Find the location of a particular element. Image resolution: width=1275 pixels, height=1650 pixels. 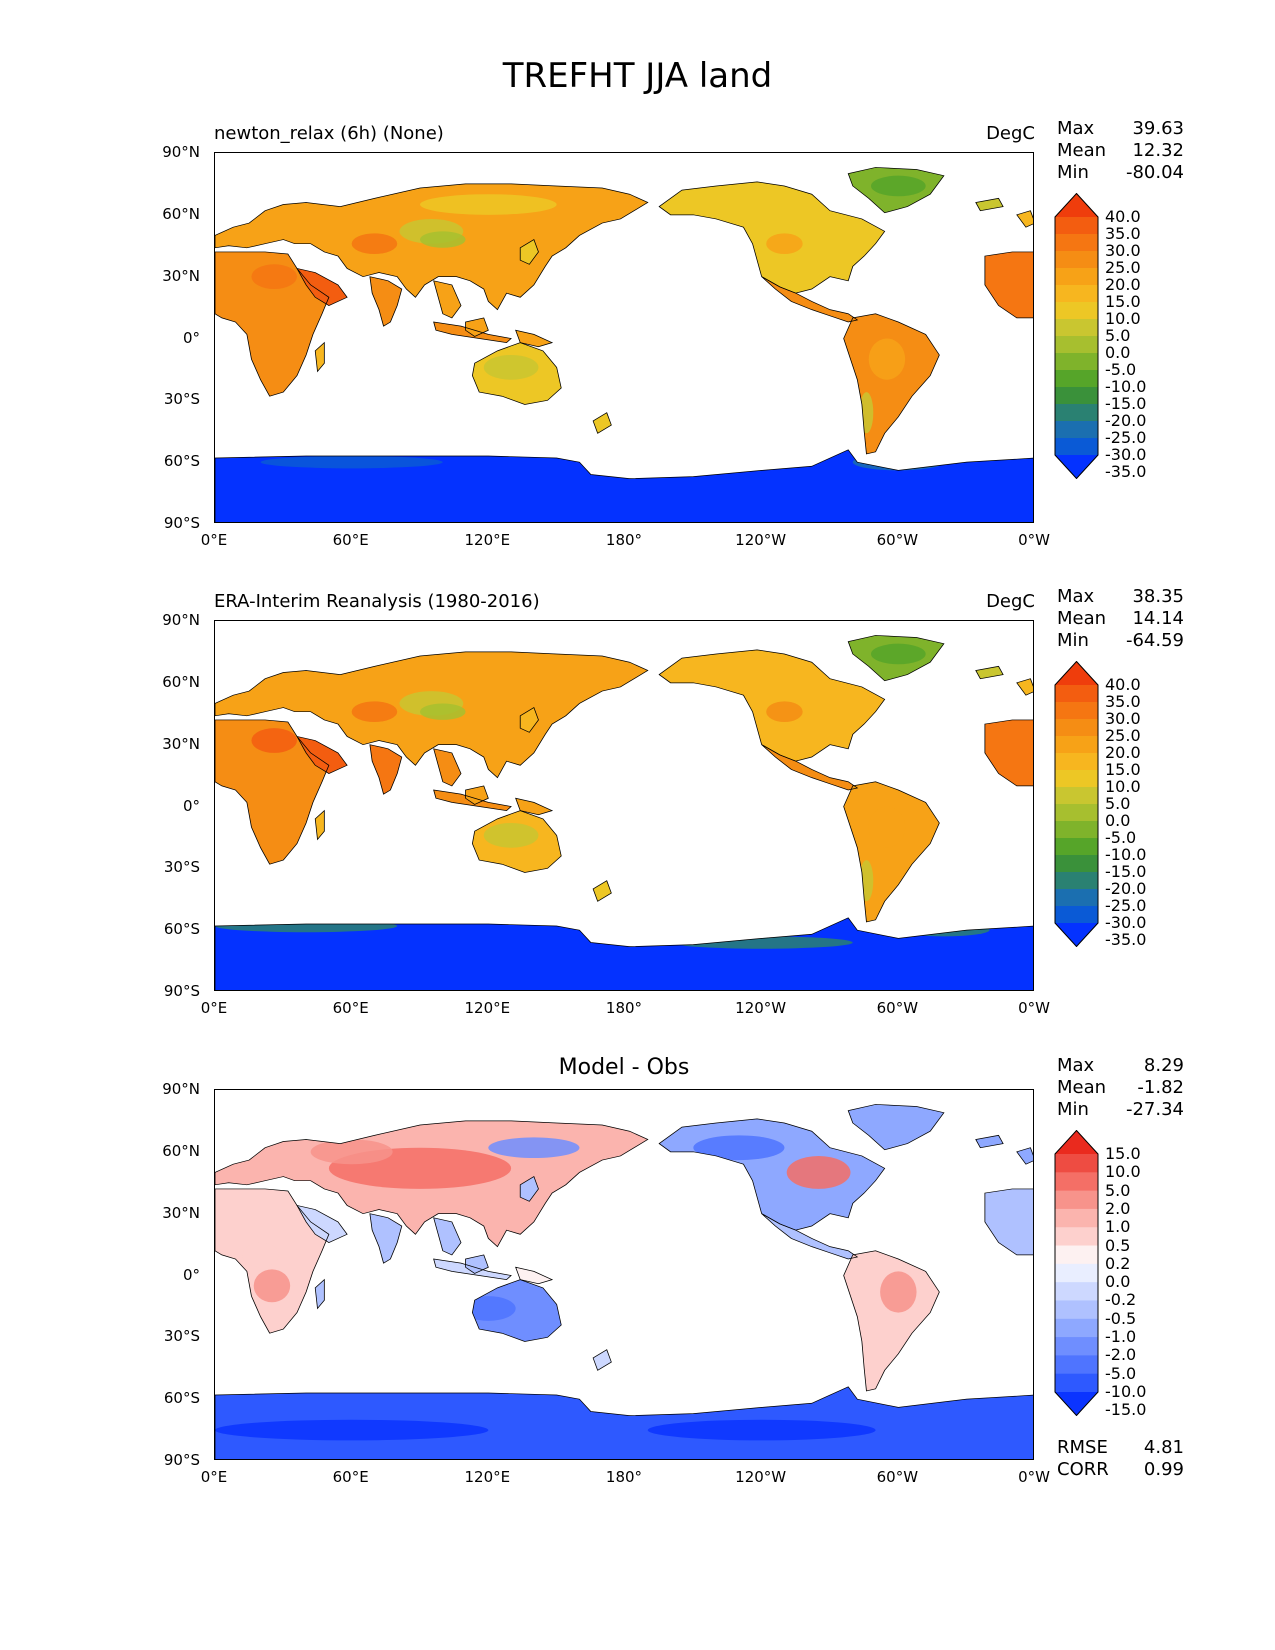

colorbar-tick-label: -10.0 is located at coordinates (1126, 386).